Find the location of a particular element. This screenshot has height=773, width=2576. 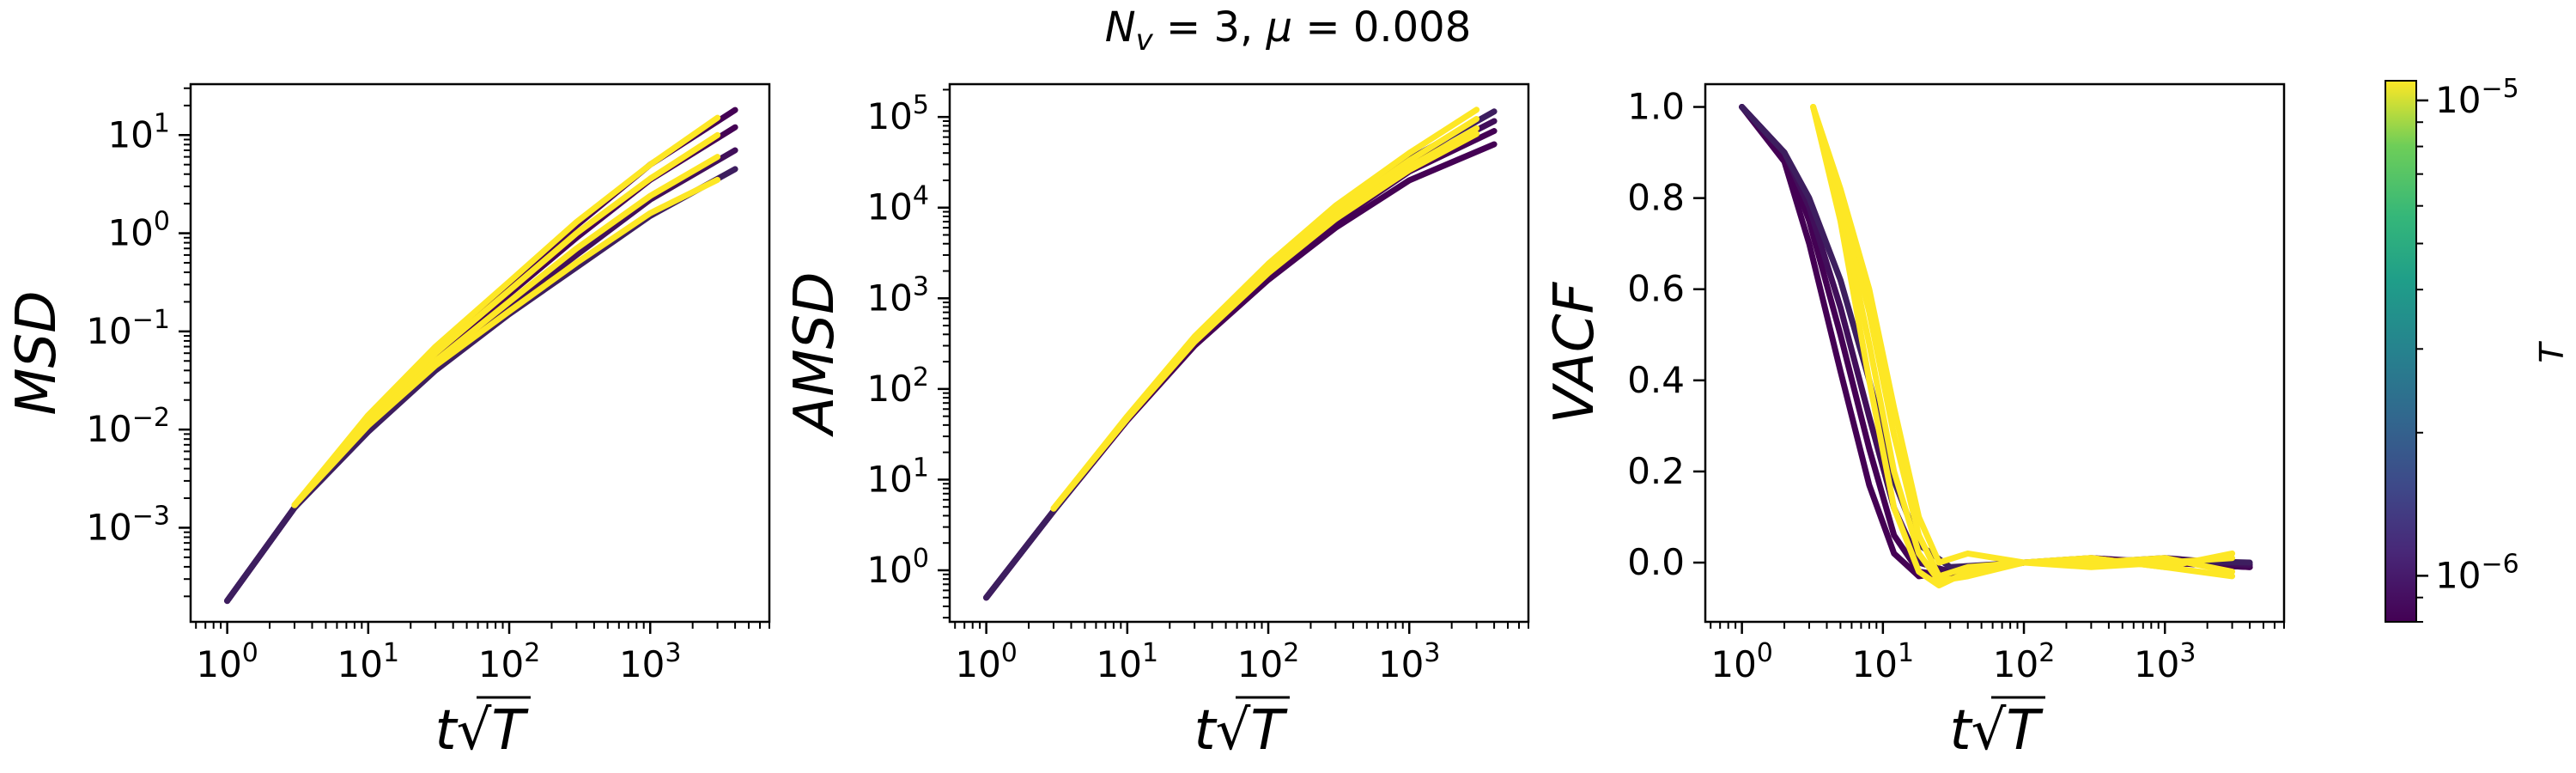

amsd-ylabel: AMSD is located at coordinates (815, 355).